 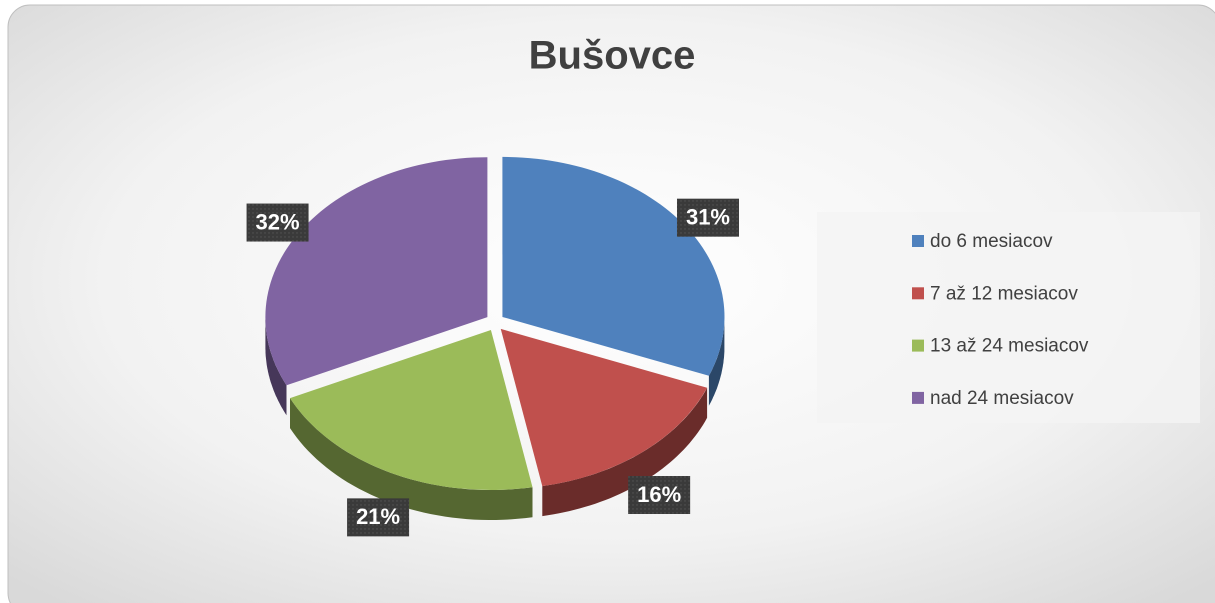 I want to click on legend-label: 7 až 12 mesiacov, so click(x=1004, y=293).